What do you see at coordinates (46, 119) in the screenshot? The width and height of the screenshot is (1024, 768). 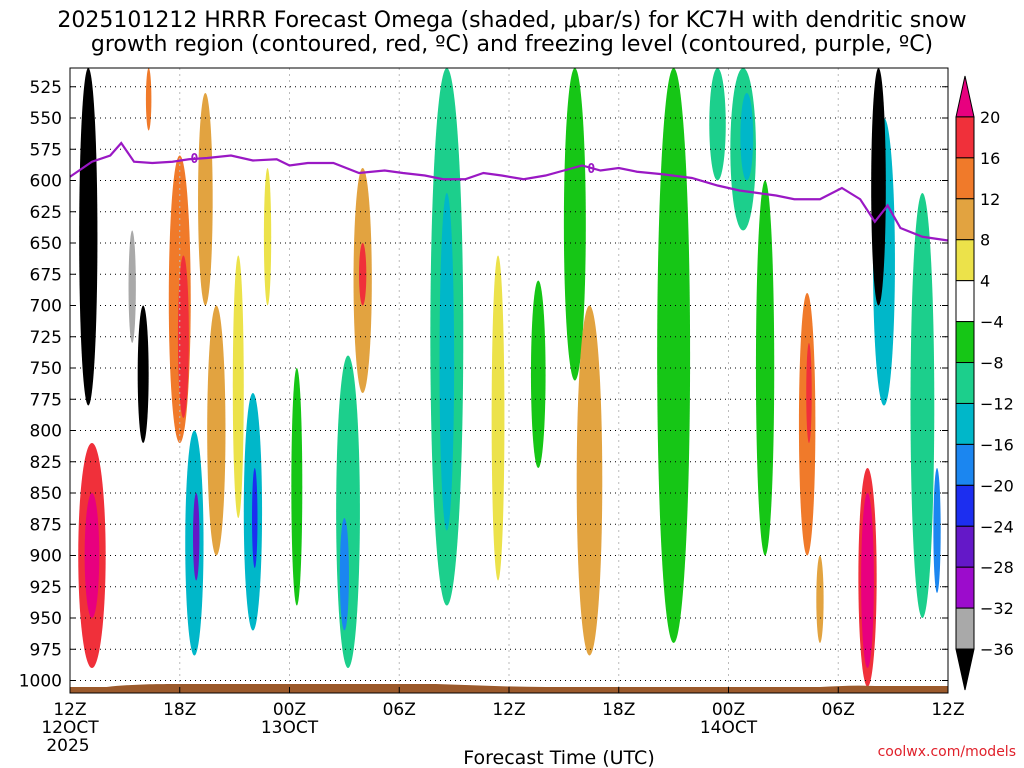 I see `y-tick-label: 550` at bounding box center [46, 119].